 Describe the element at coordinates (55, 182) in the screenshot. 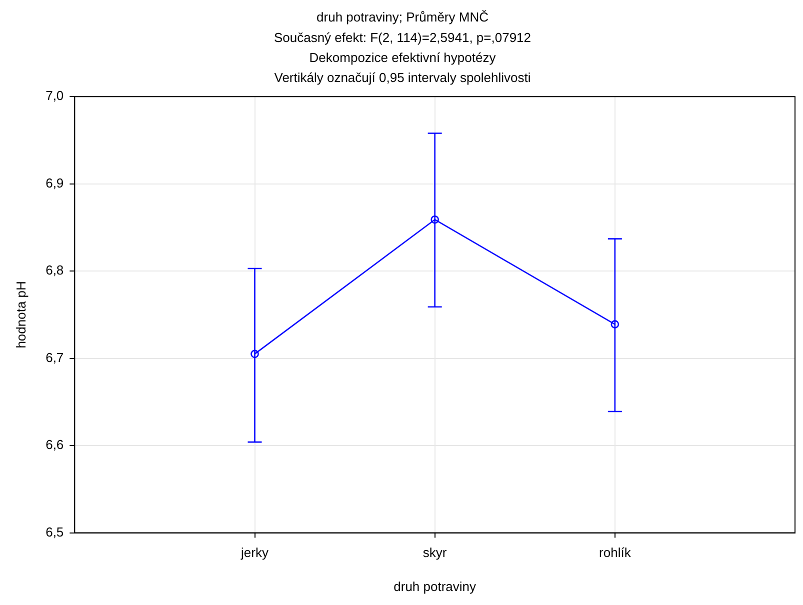

I see `y-tick-label: 6,9` at that location.